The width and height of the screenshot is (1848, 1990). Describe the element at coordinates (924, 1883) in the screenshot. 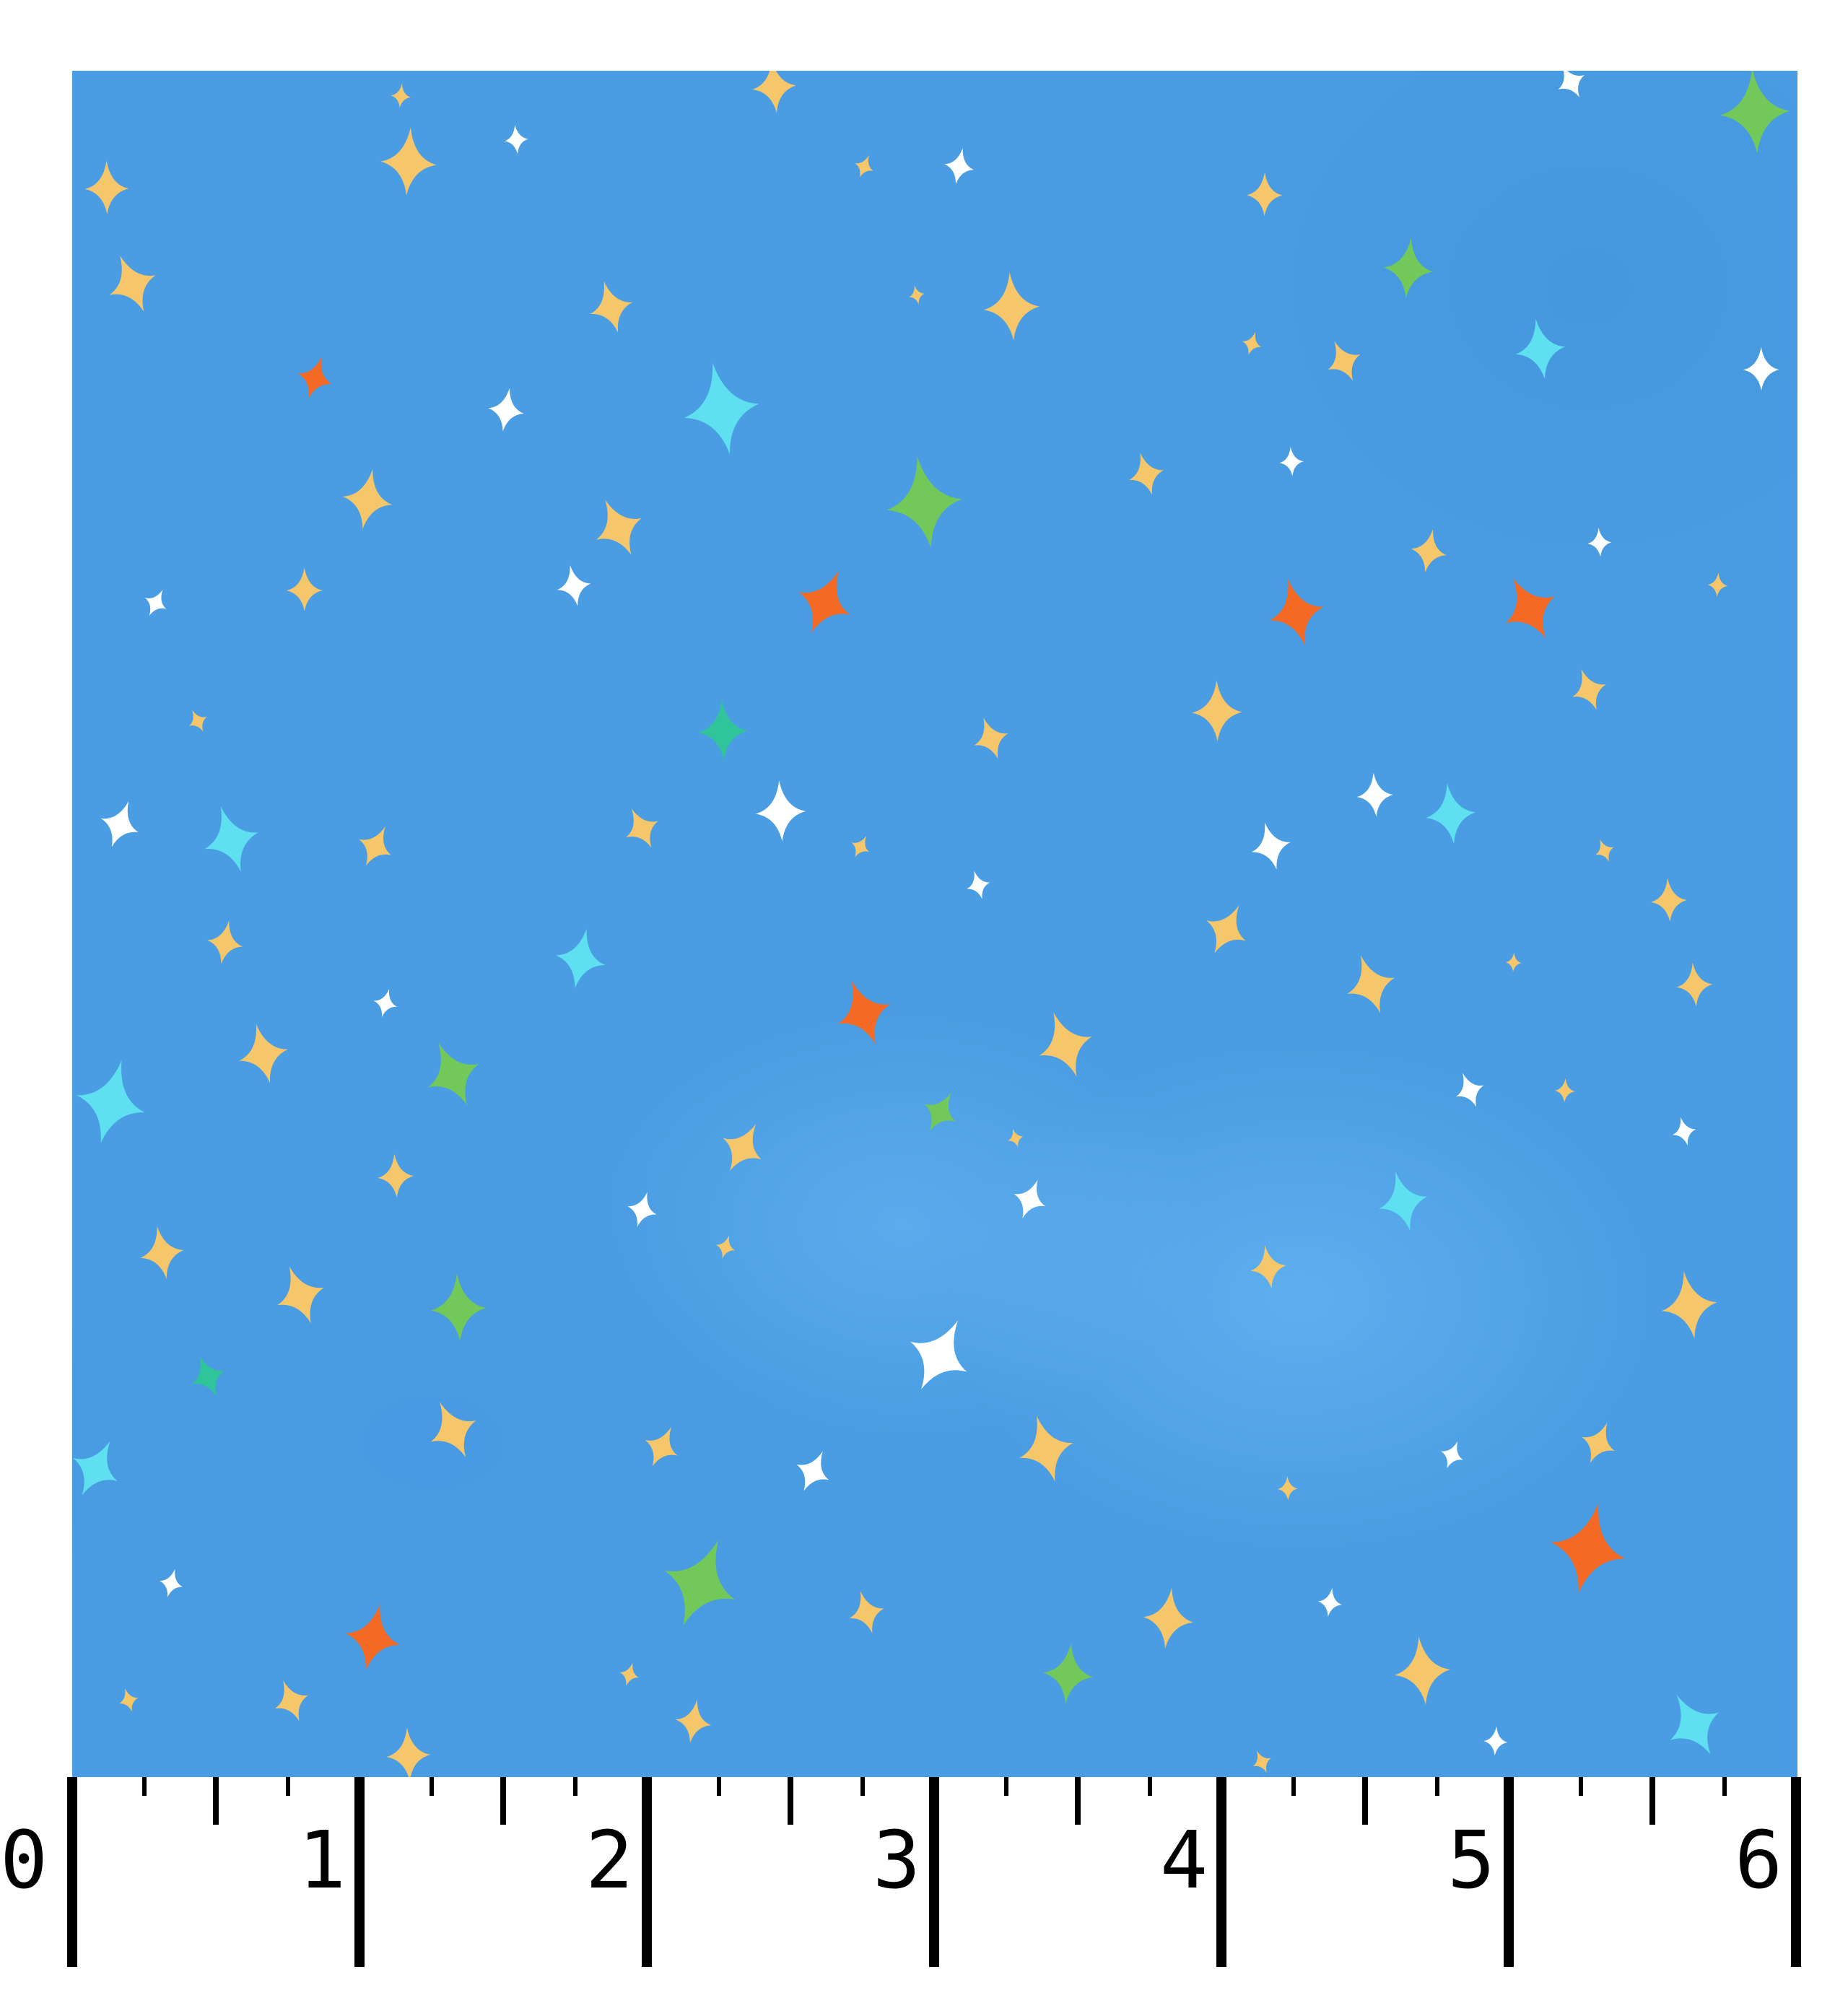

I see `inch-ruler: 0 1 2 3 4 5 6` at that location.